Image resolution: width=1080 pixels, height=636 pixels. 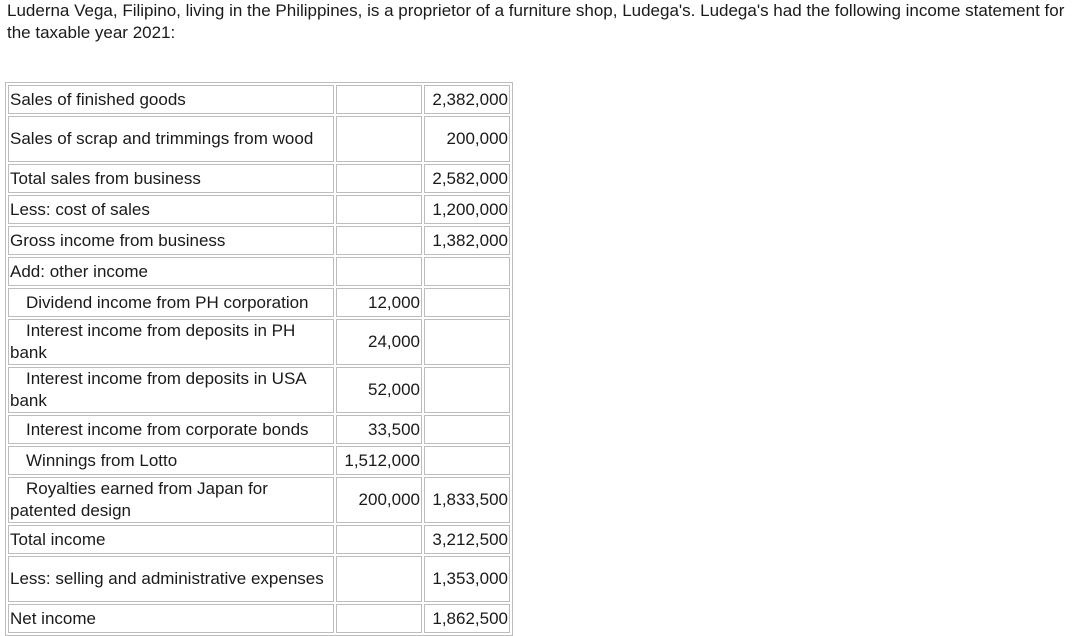 I want to click on table-row: Net income 1,862,500, so click(x=259, y=618).